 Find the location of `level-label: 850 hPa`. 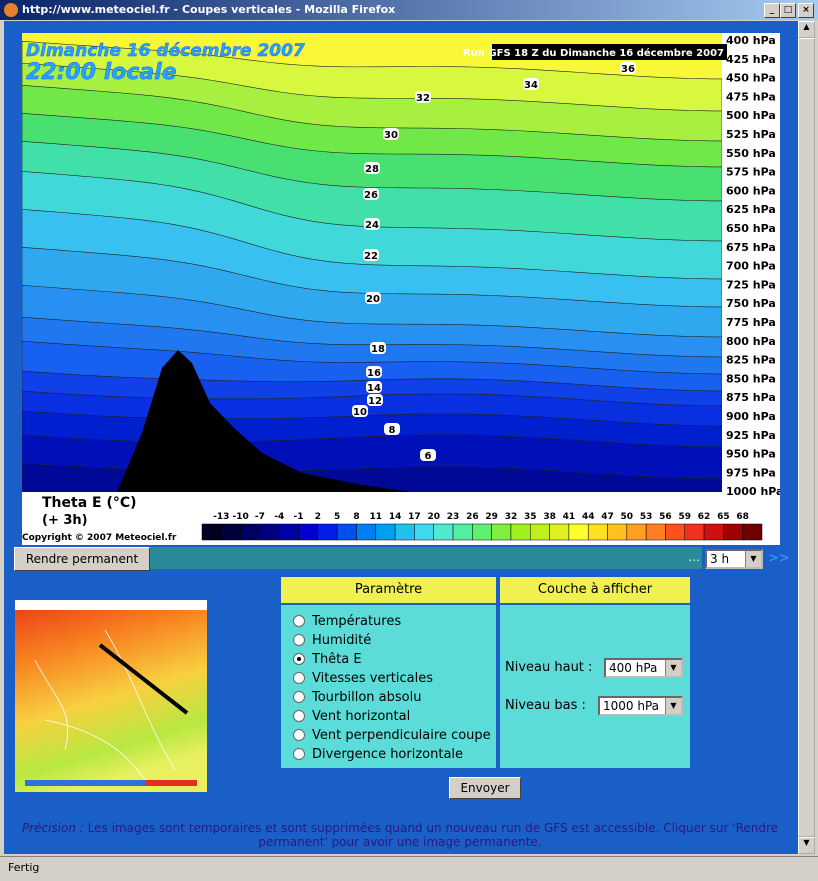

level-label: 850 hPa is located at coordinates (751, 378).